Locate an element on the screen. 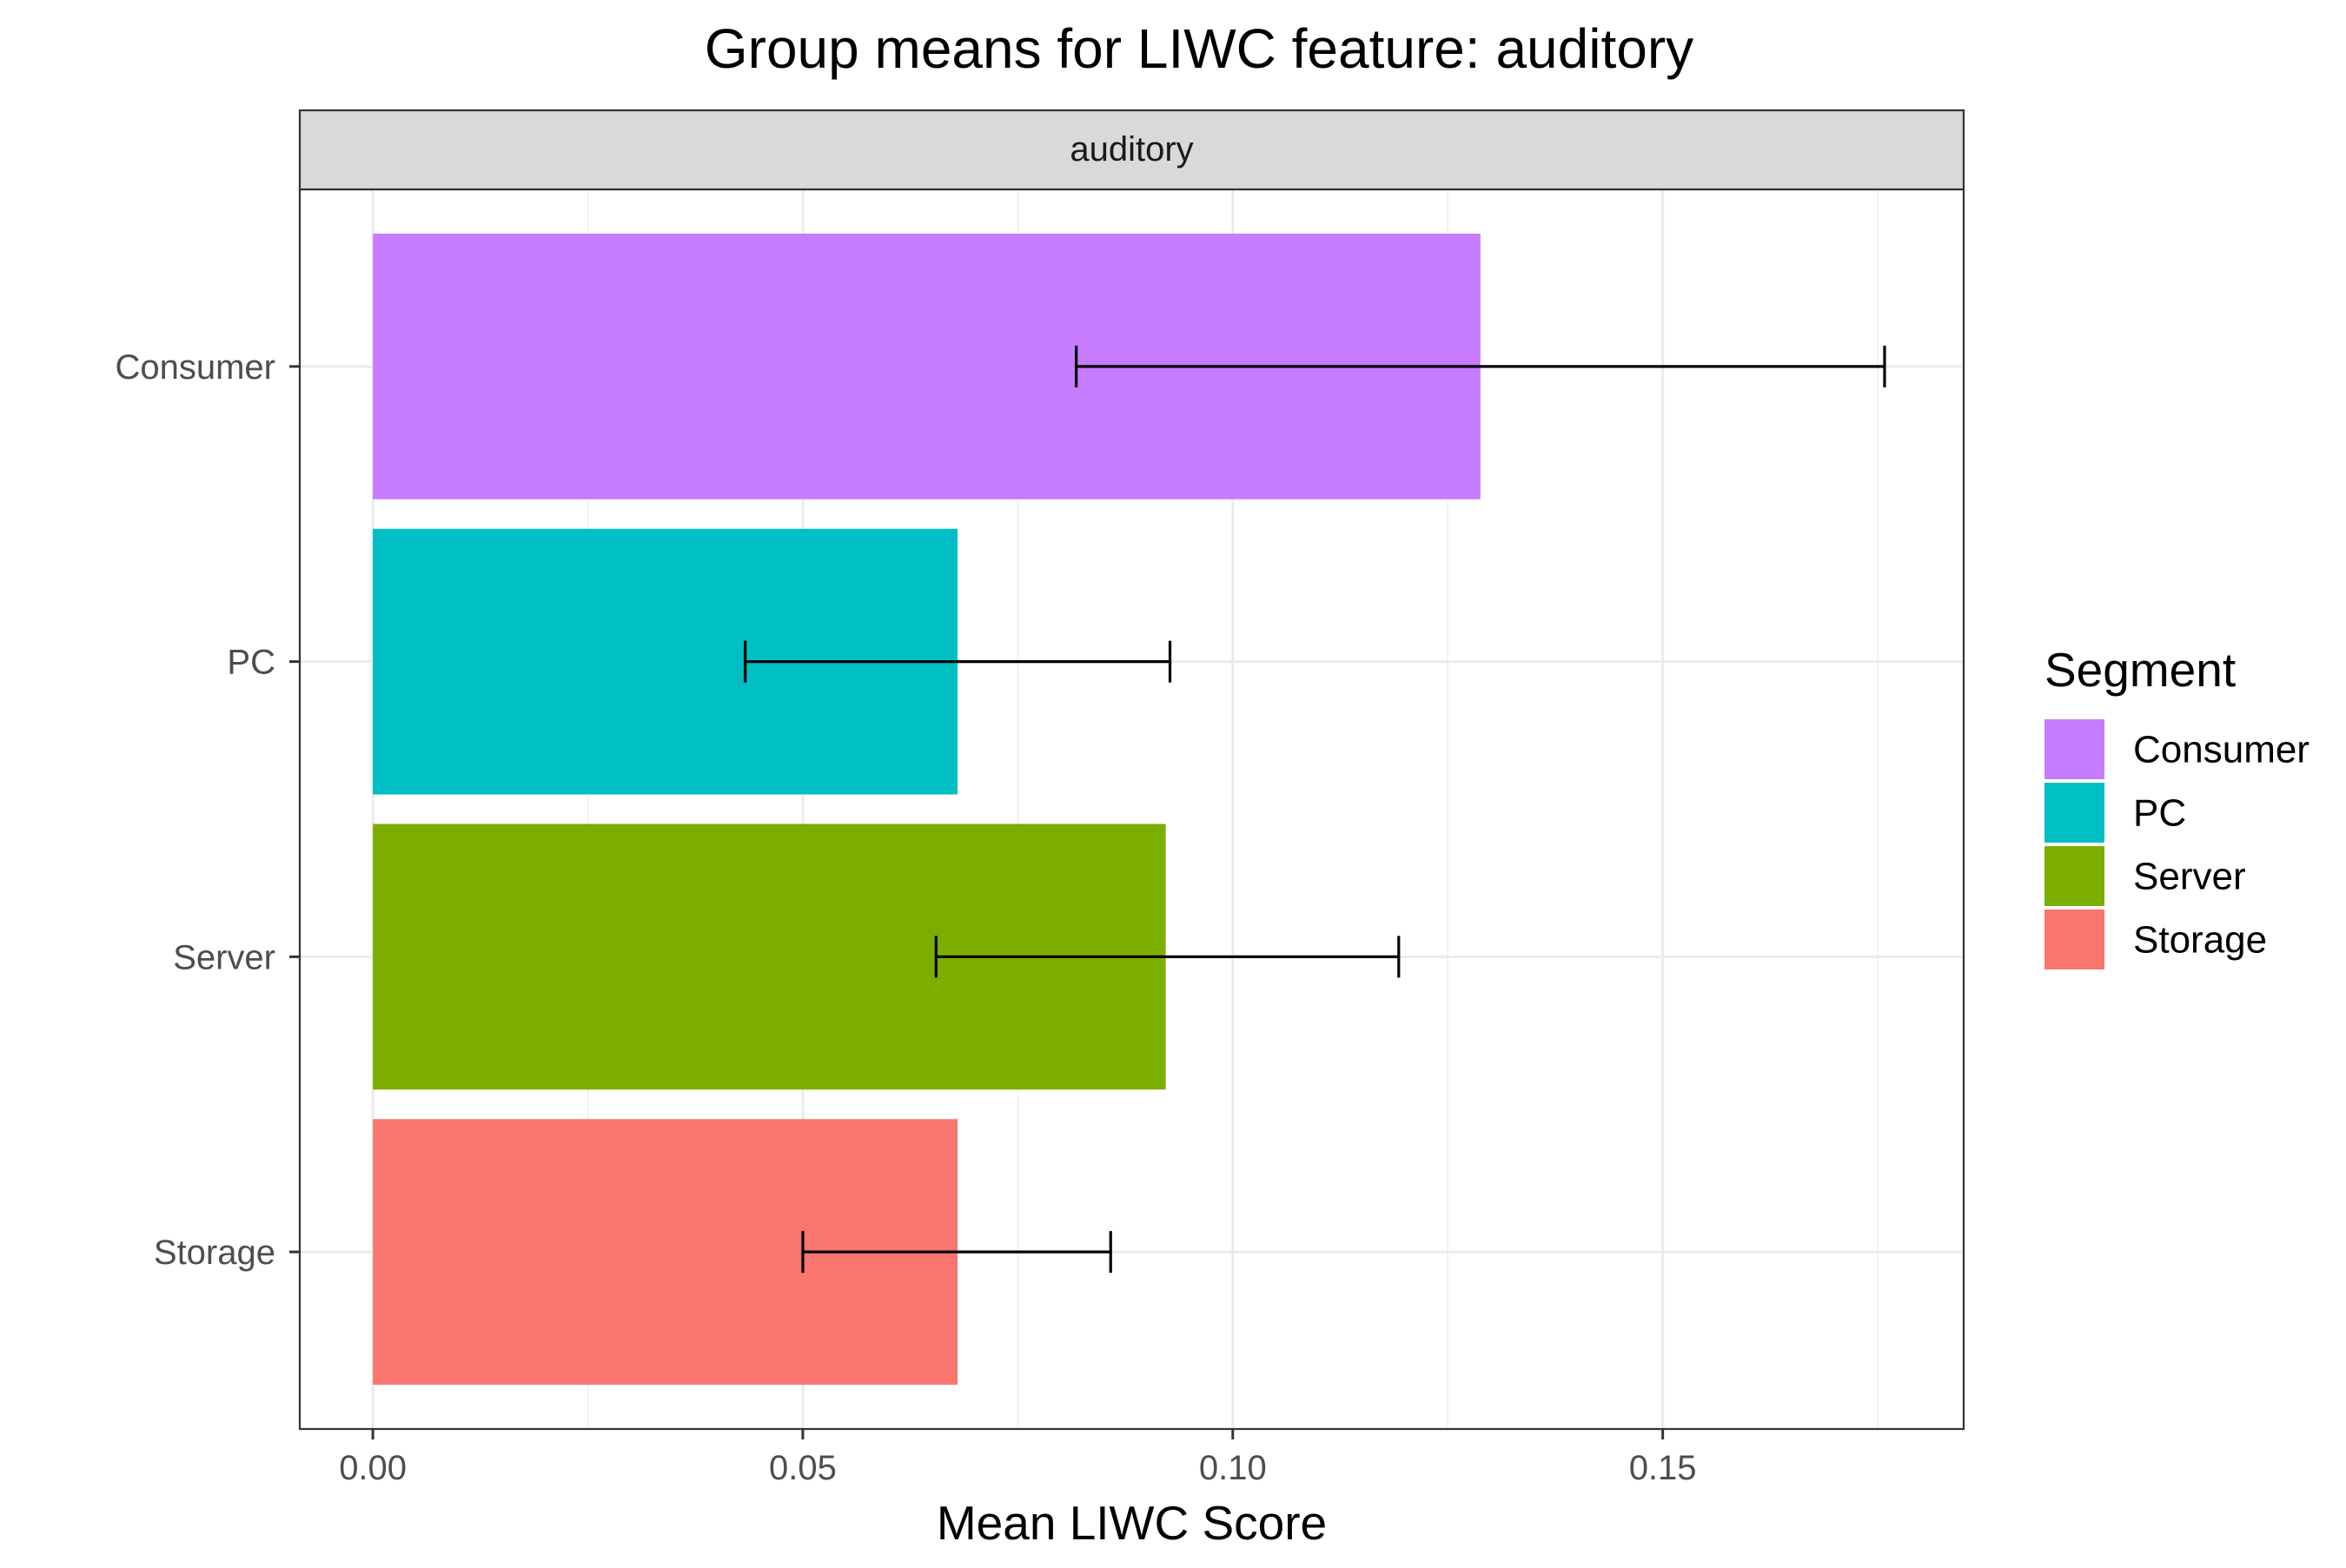  facet-strip-label: auditory is located at coordinates (1132, 149).